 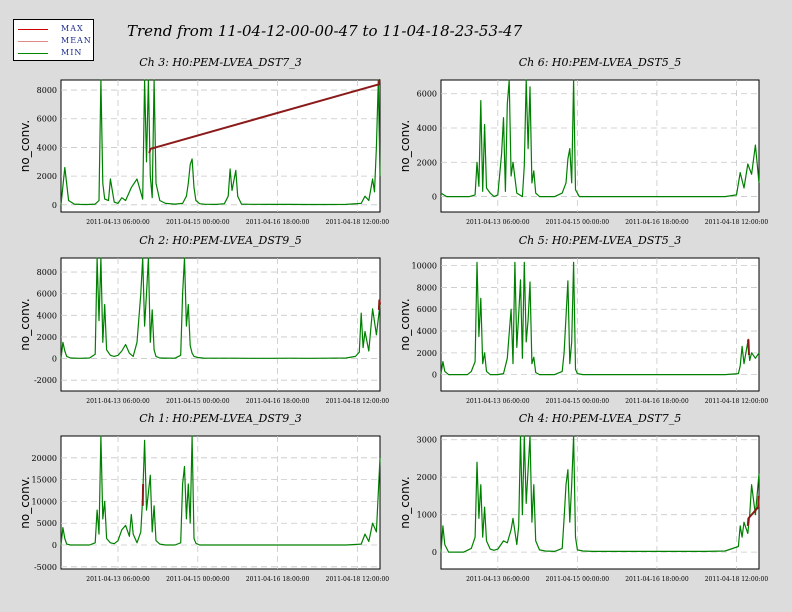 I want to click on y-tick-label: 3000, so click(x=427, y=440).